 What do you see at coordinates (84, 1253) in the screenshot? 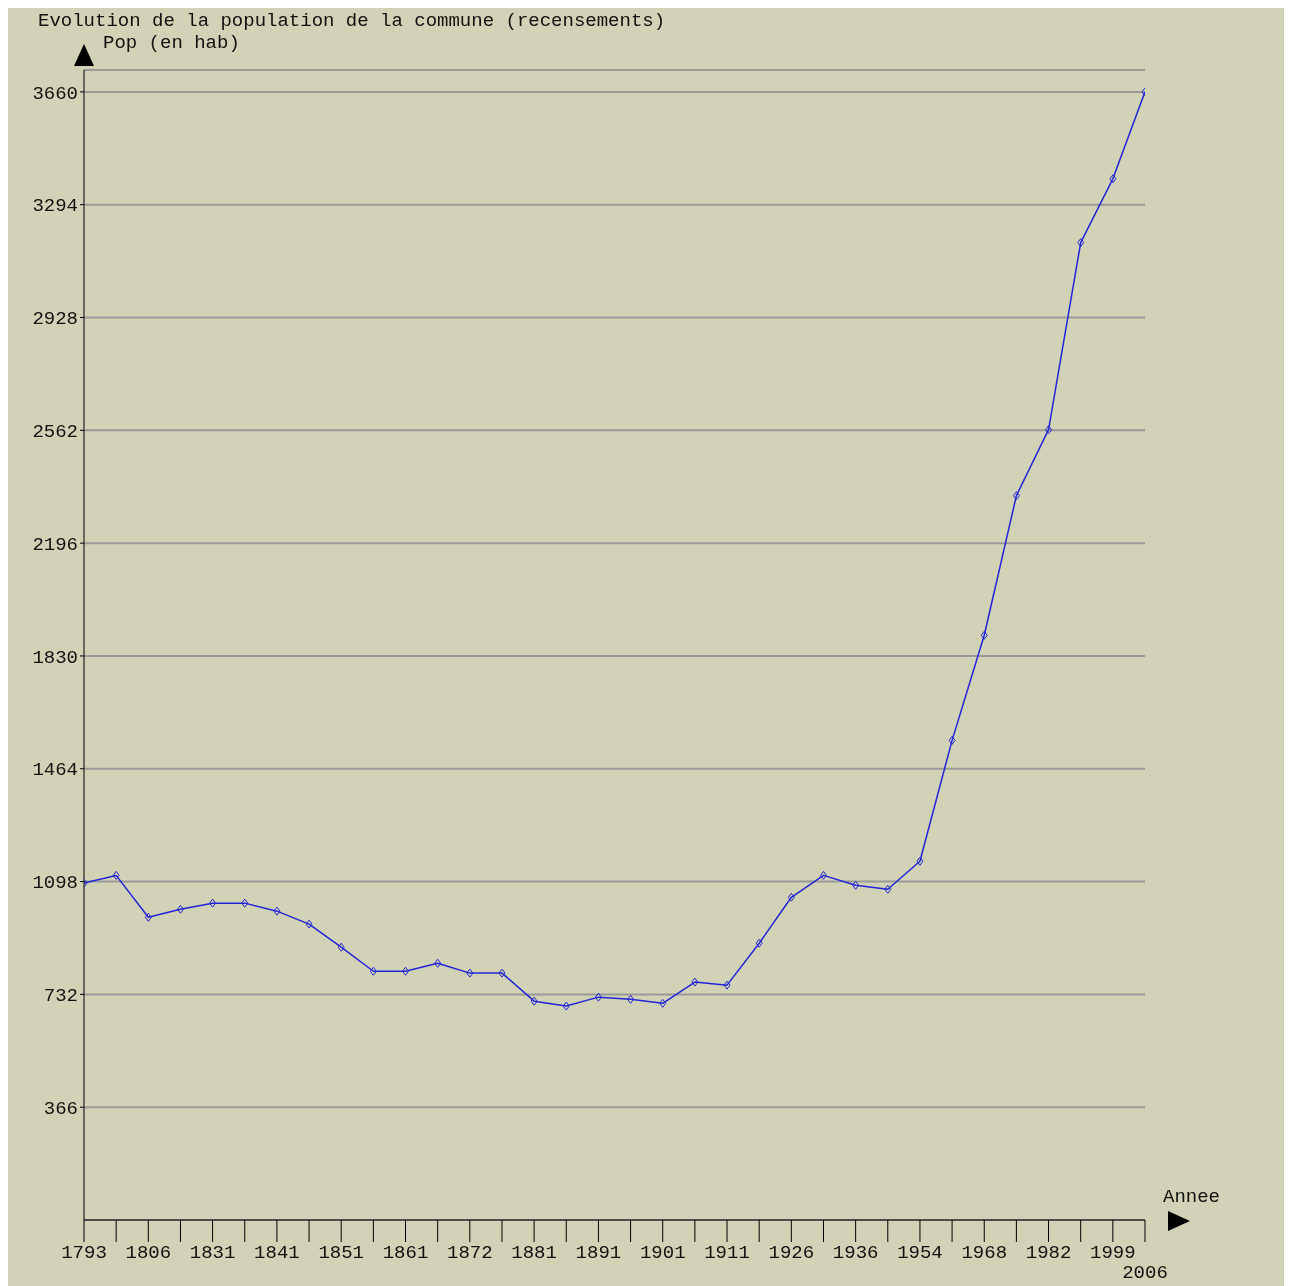
I see `x-tick-label: 1793` at bounding box center [84, 1253].